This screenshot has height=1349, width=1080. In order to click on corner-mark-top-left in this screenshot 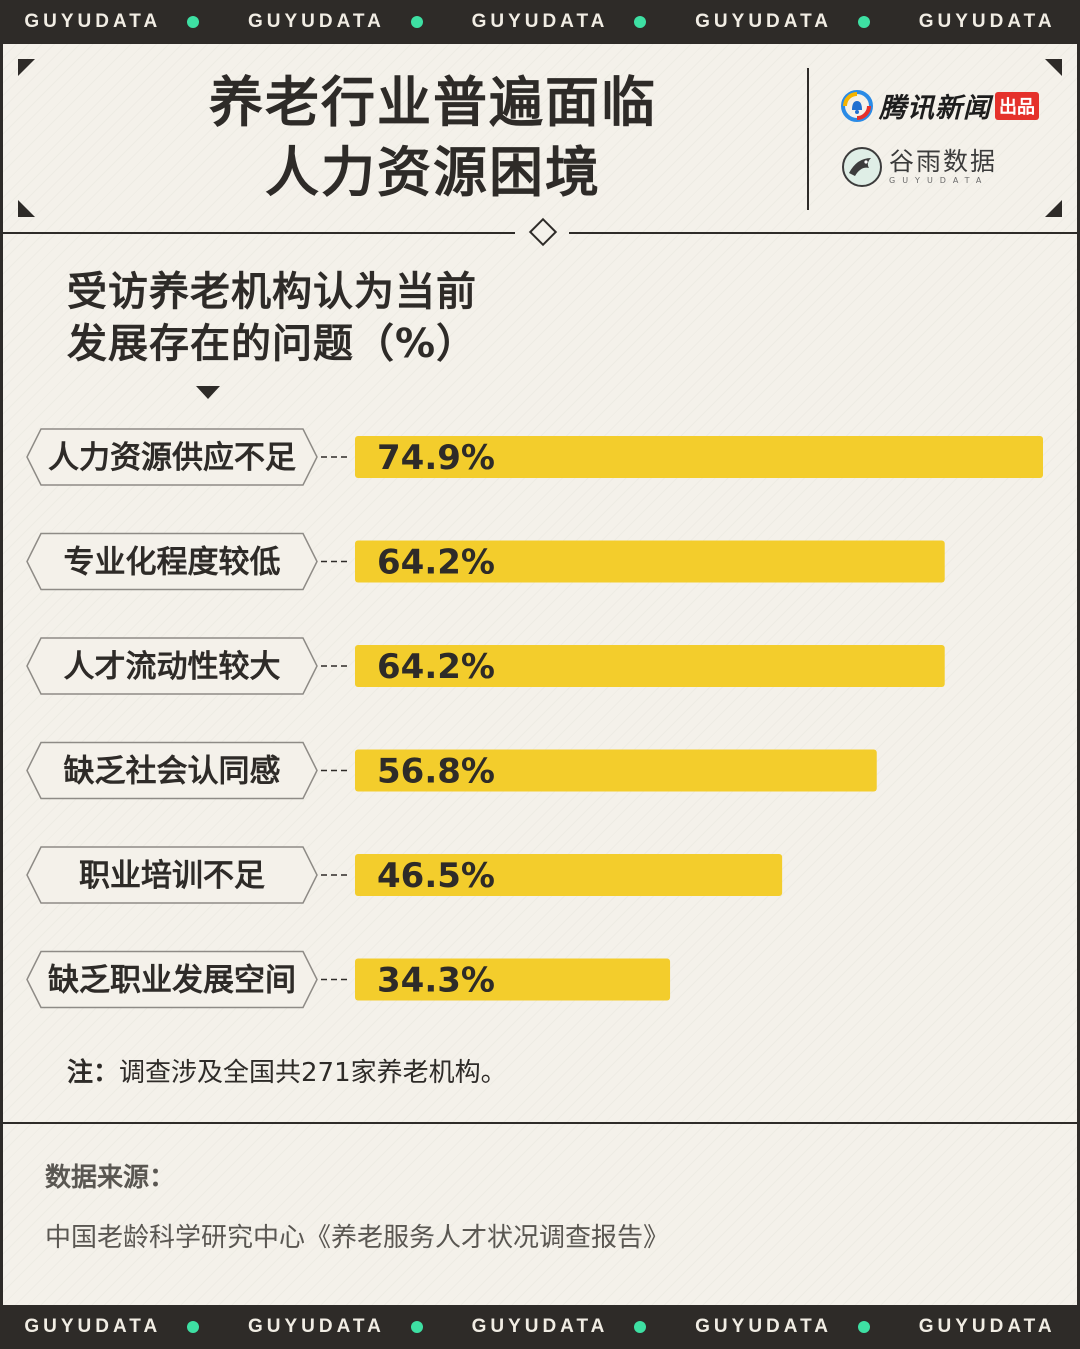, I will do `click(26, 67)`.